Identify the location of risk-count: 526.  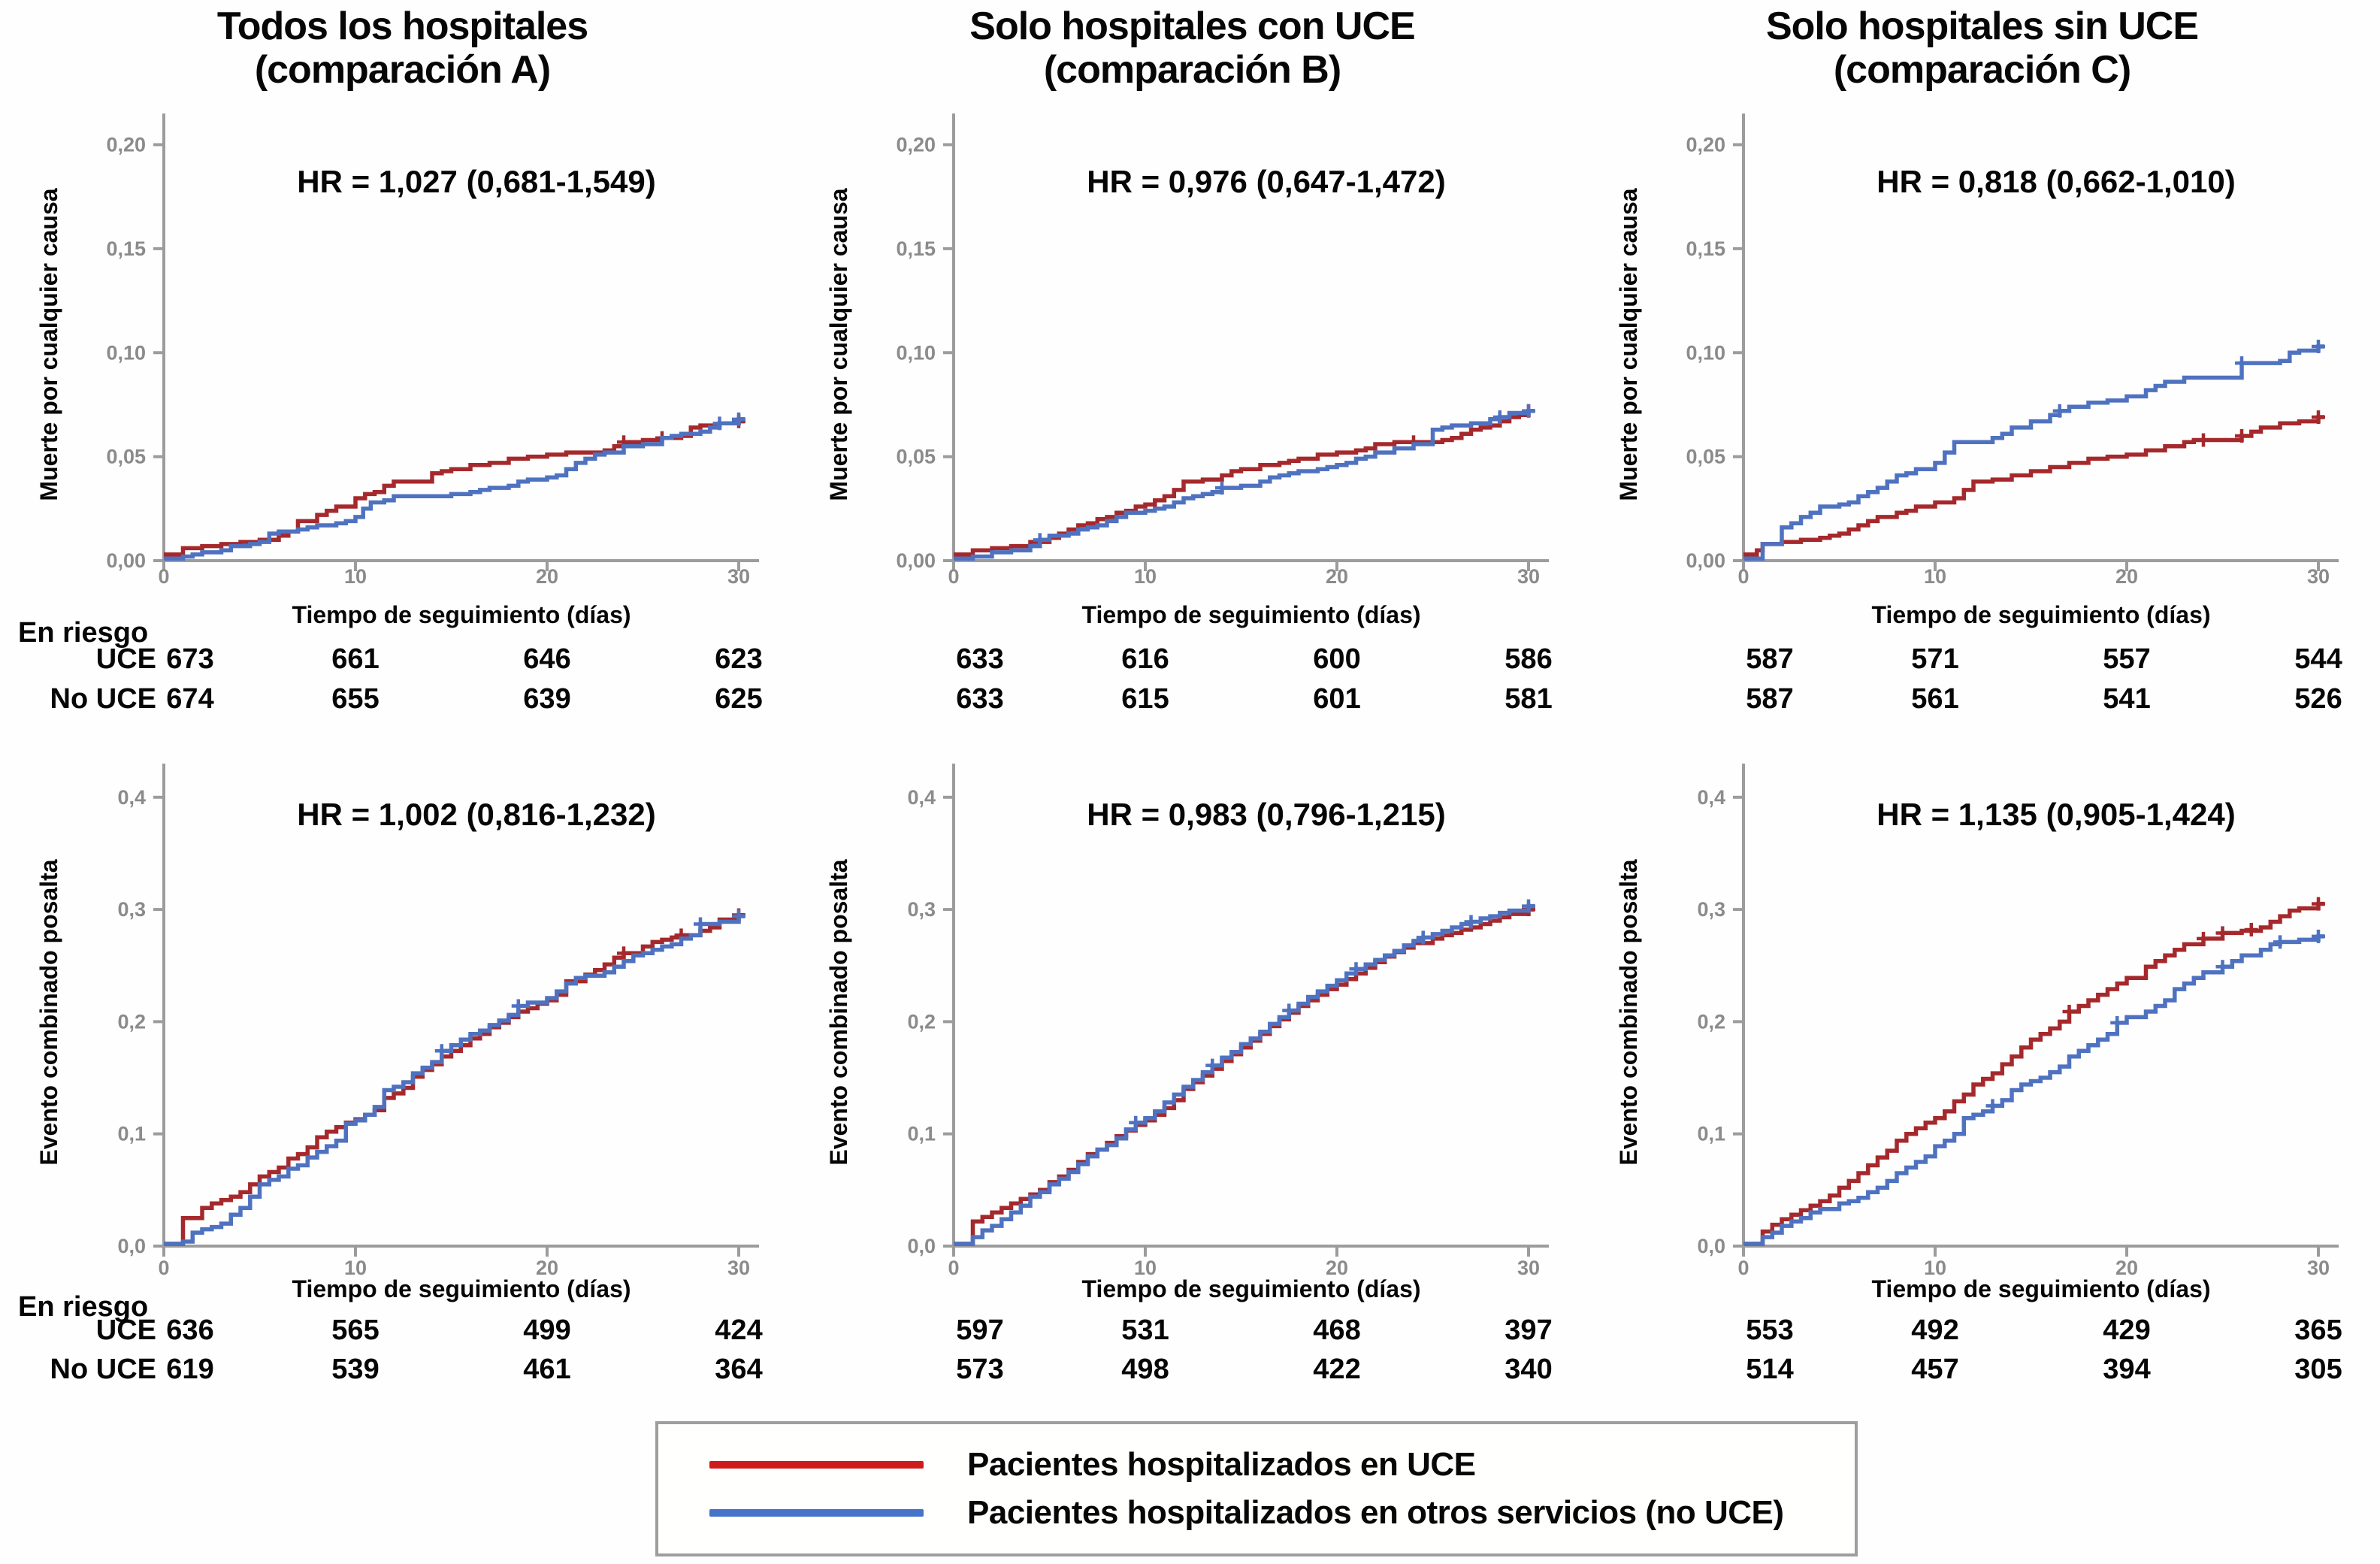
(2318, 699).